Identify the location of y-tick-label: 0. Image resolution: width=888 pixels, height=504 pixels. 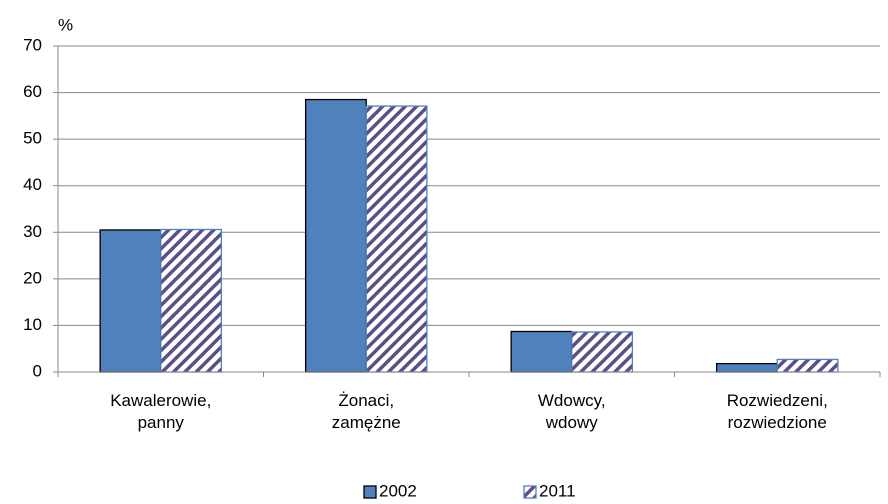
(37, 370).